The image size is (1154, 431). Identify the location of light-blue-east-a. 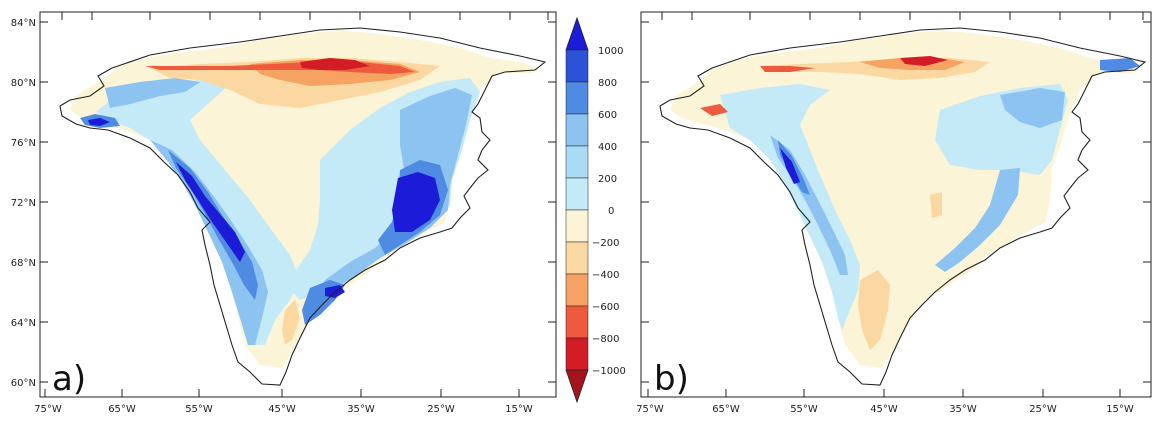
(395, 192).